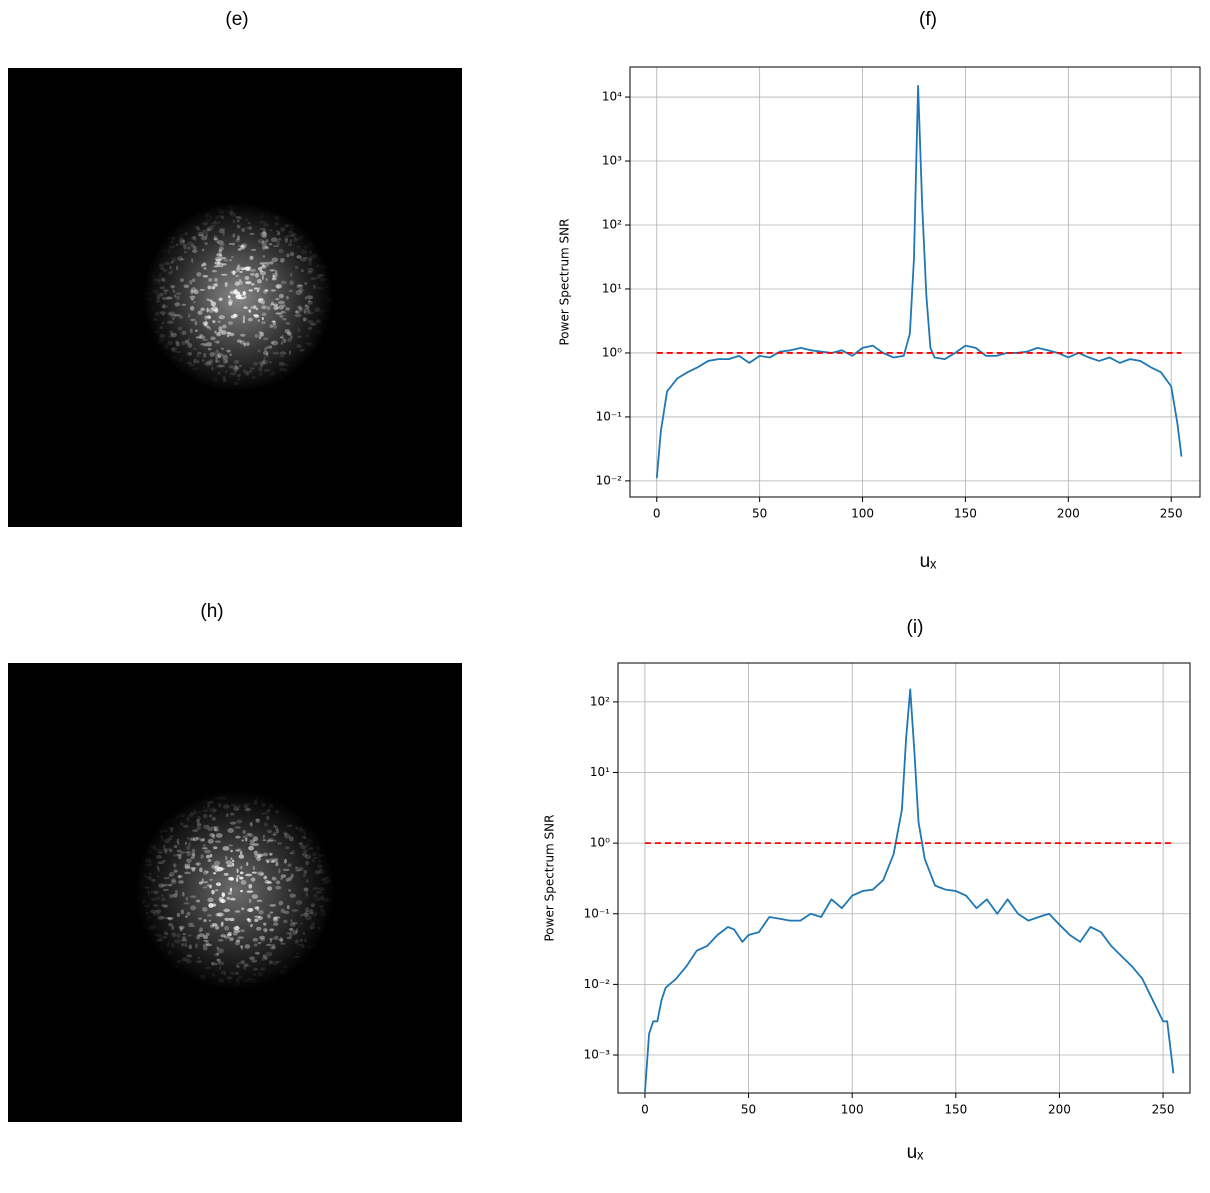 Image resolution: width=1210 pixels, height=1193 pixels. I want to click on y-tick-label: 10², so click(612, 225).